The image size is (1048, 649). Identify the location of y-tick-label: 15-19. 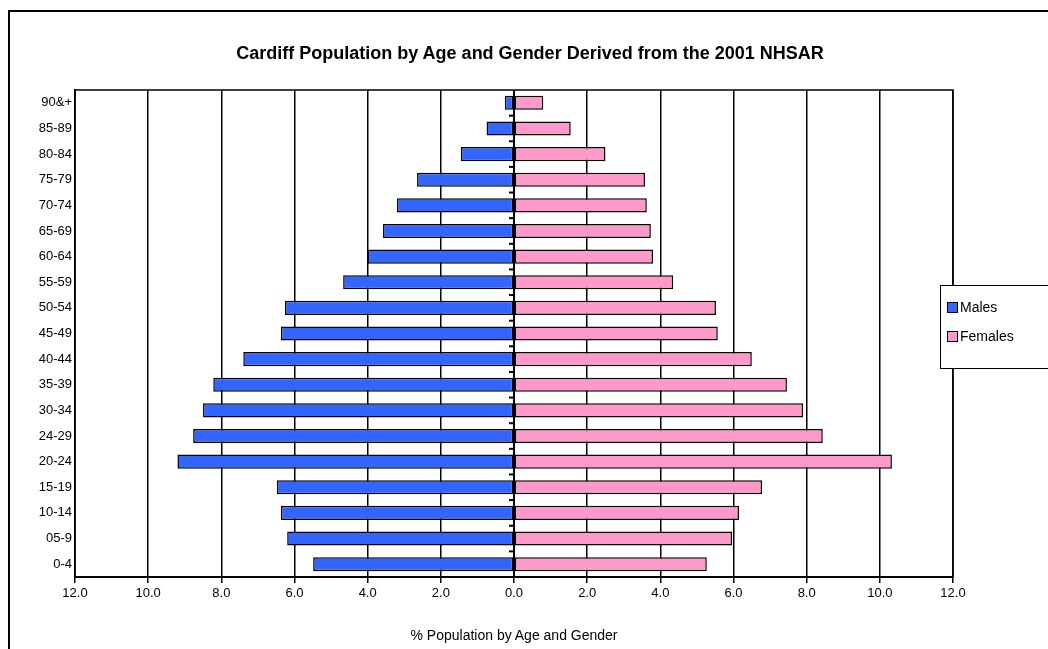
(55, 486).